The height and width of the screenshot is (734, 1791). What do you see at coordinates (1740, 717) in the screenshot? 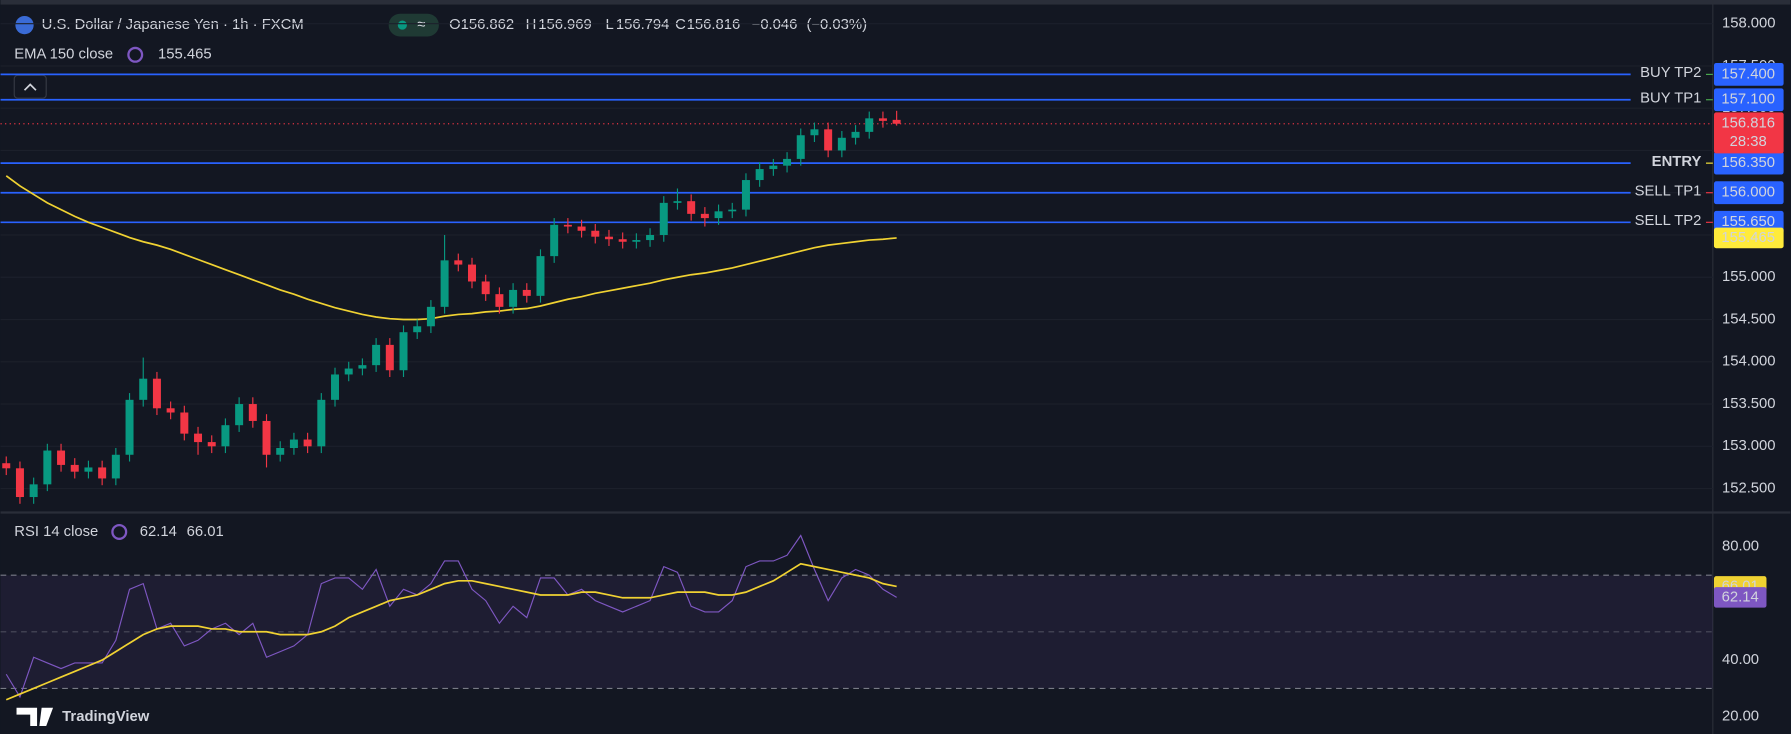
I see `y-tick-label: 20.00` at bounding box center [1740, 717].